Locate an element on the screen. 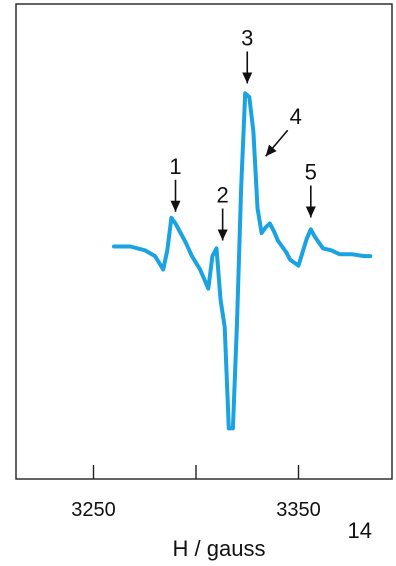 This screenshot has height=566, width=396. peak-label: 2 is located at coordinates (223, 195).